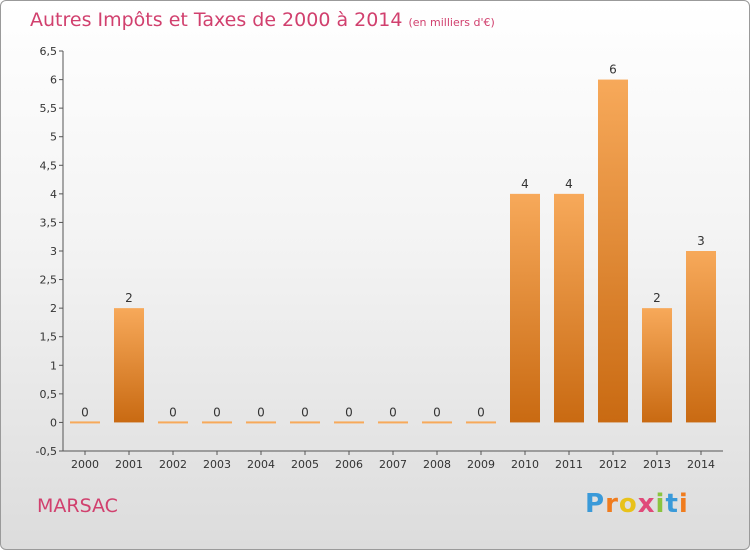 The width and height of the screenshot is (750, 550). Describe the element at coordinates (701, 241) in the screenshot. I see `bar-value-label: 3` at that location.